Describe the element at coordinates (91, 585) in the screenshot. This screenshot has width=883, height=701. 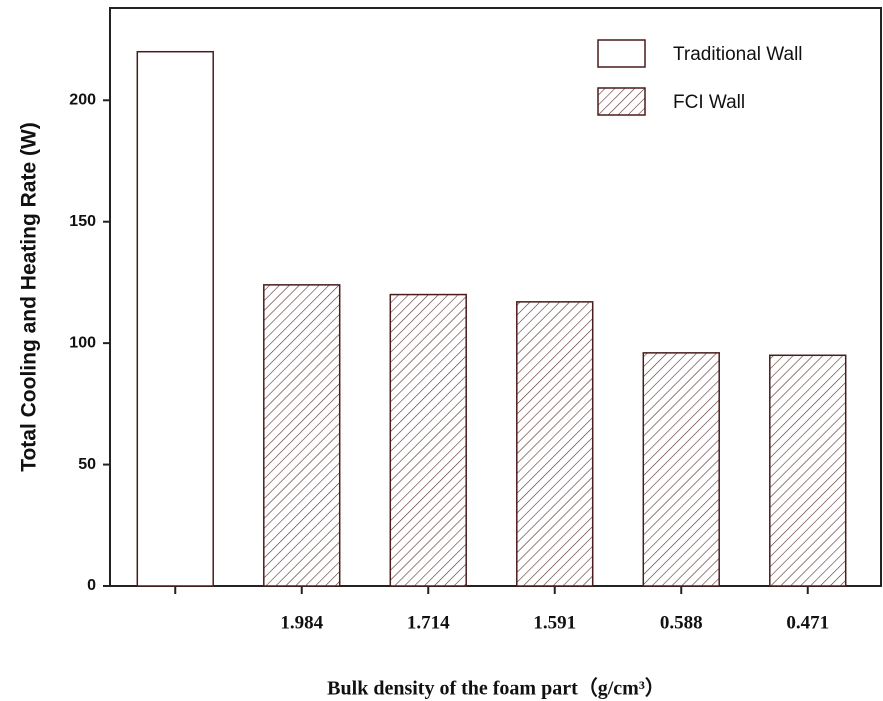
I see `y-tick-label: 0` at that location.